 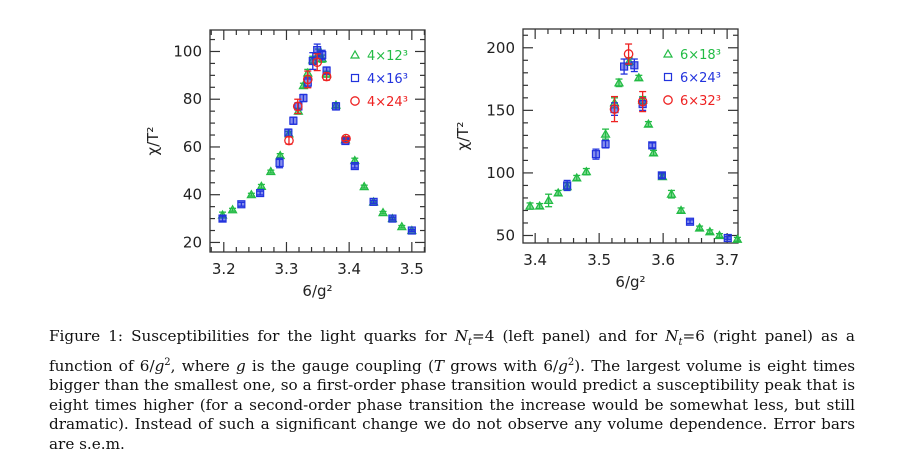 What do you see at coordinates (224, 269) in the screenshot?
I see `x-tick-label: 3.2` at bounding box center [224, 269].